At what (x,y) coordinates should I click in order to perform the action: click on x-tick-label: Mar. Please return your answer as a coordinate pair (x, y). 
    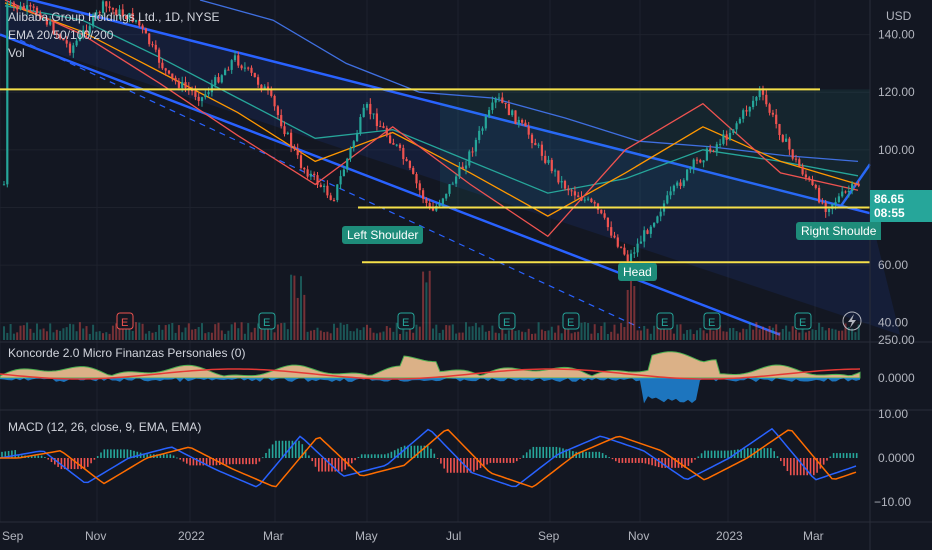
    Looking at the image, I should click on (273, 536).